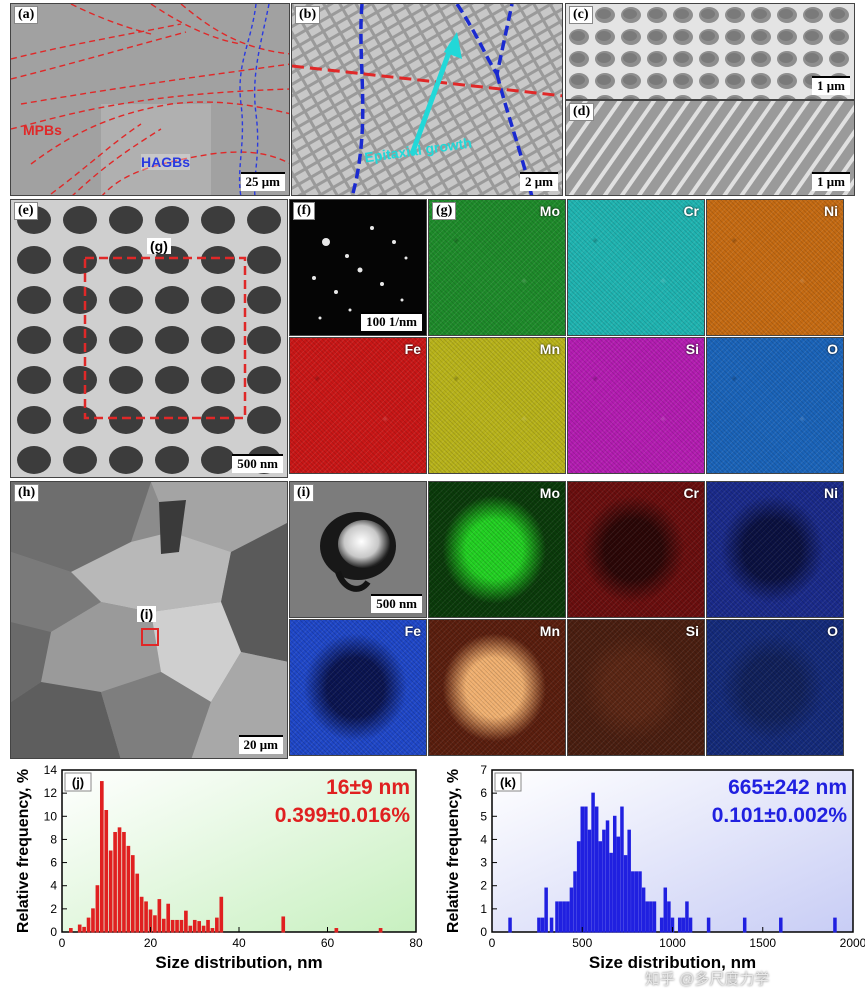 The width and height of the screenshot is (865, 994). What do you see at coordinates (582, 112) in the screenshot?
I see `panel-d-label: (d)` at bounding box center [582, 112].